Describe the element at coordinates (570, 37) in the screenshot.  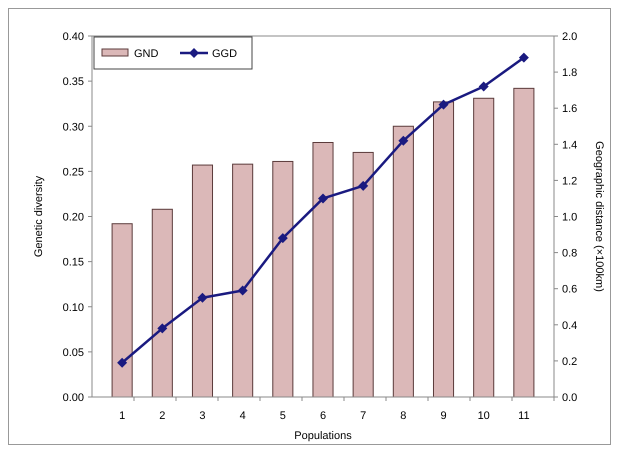
I see `y2-tick-label: 2.0` at that location.